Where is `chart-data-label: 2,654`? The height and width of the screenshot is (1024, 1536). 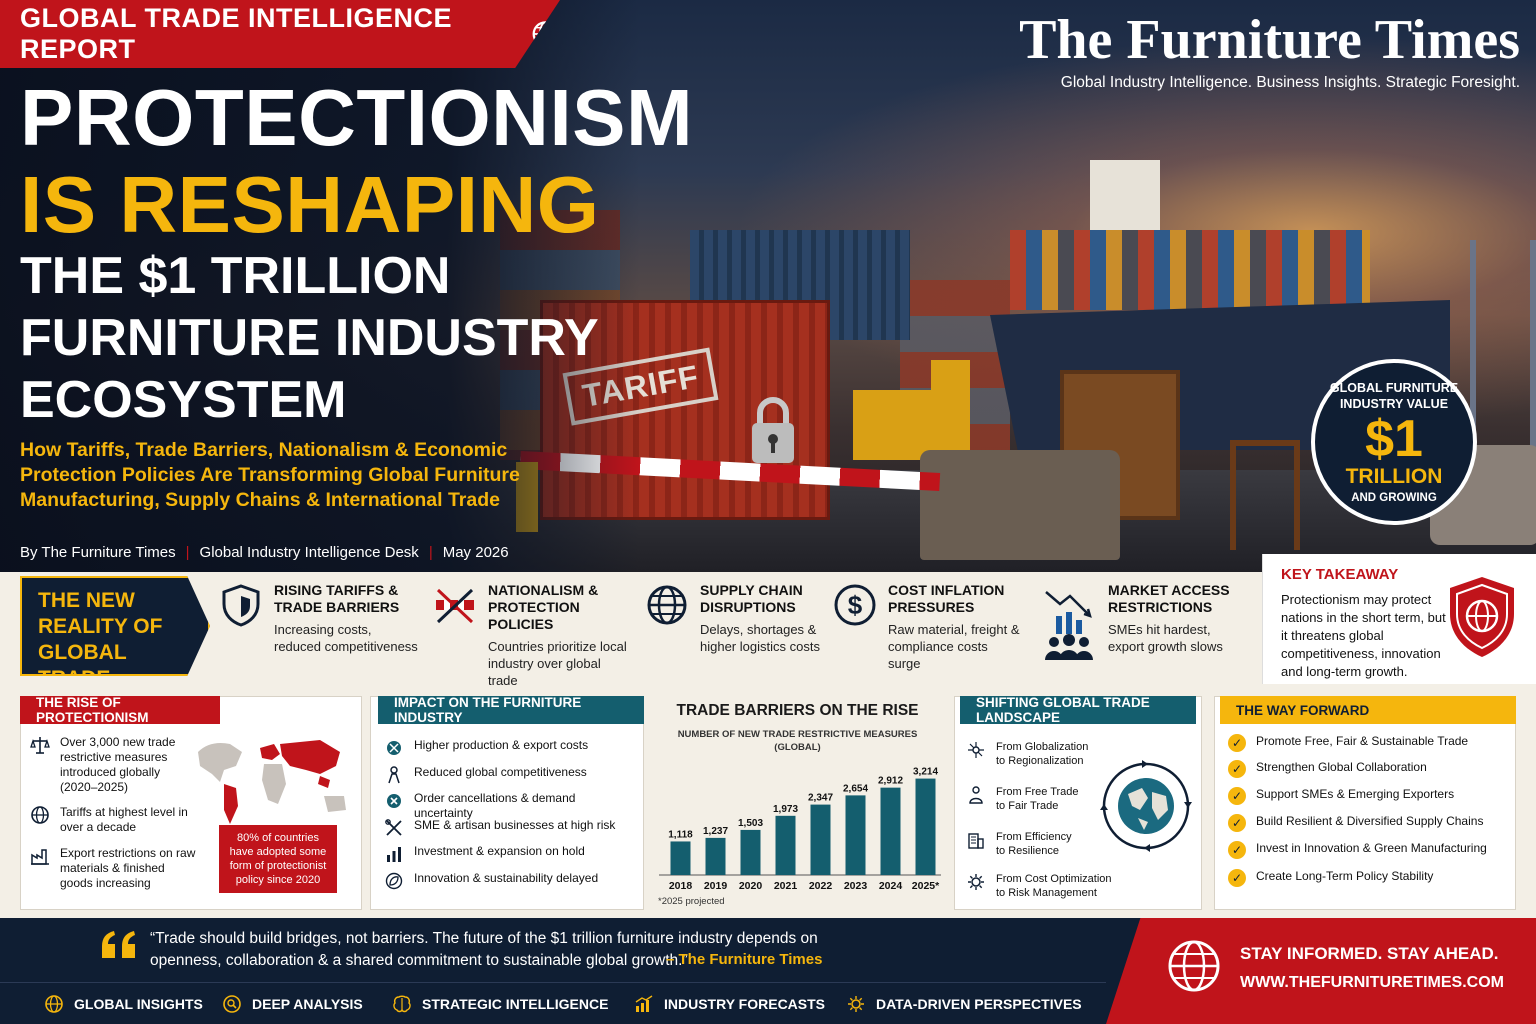 chart-data-label: 2,654 is located at coordinates (855, 788).